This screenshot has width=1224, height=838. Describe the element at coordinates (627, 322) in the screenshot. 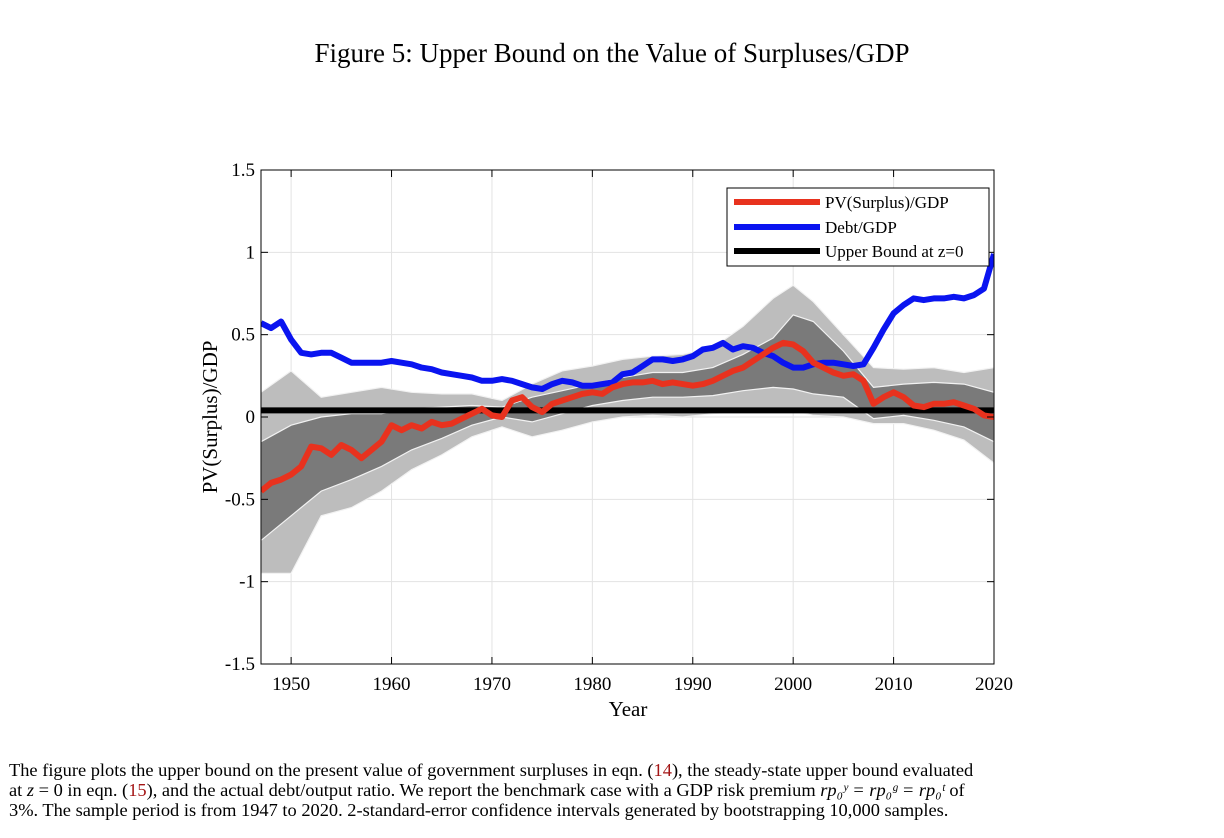

I see `series-line-debt-gdp` at that location.